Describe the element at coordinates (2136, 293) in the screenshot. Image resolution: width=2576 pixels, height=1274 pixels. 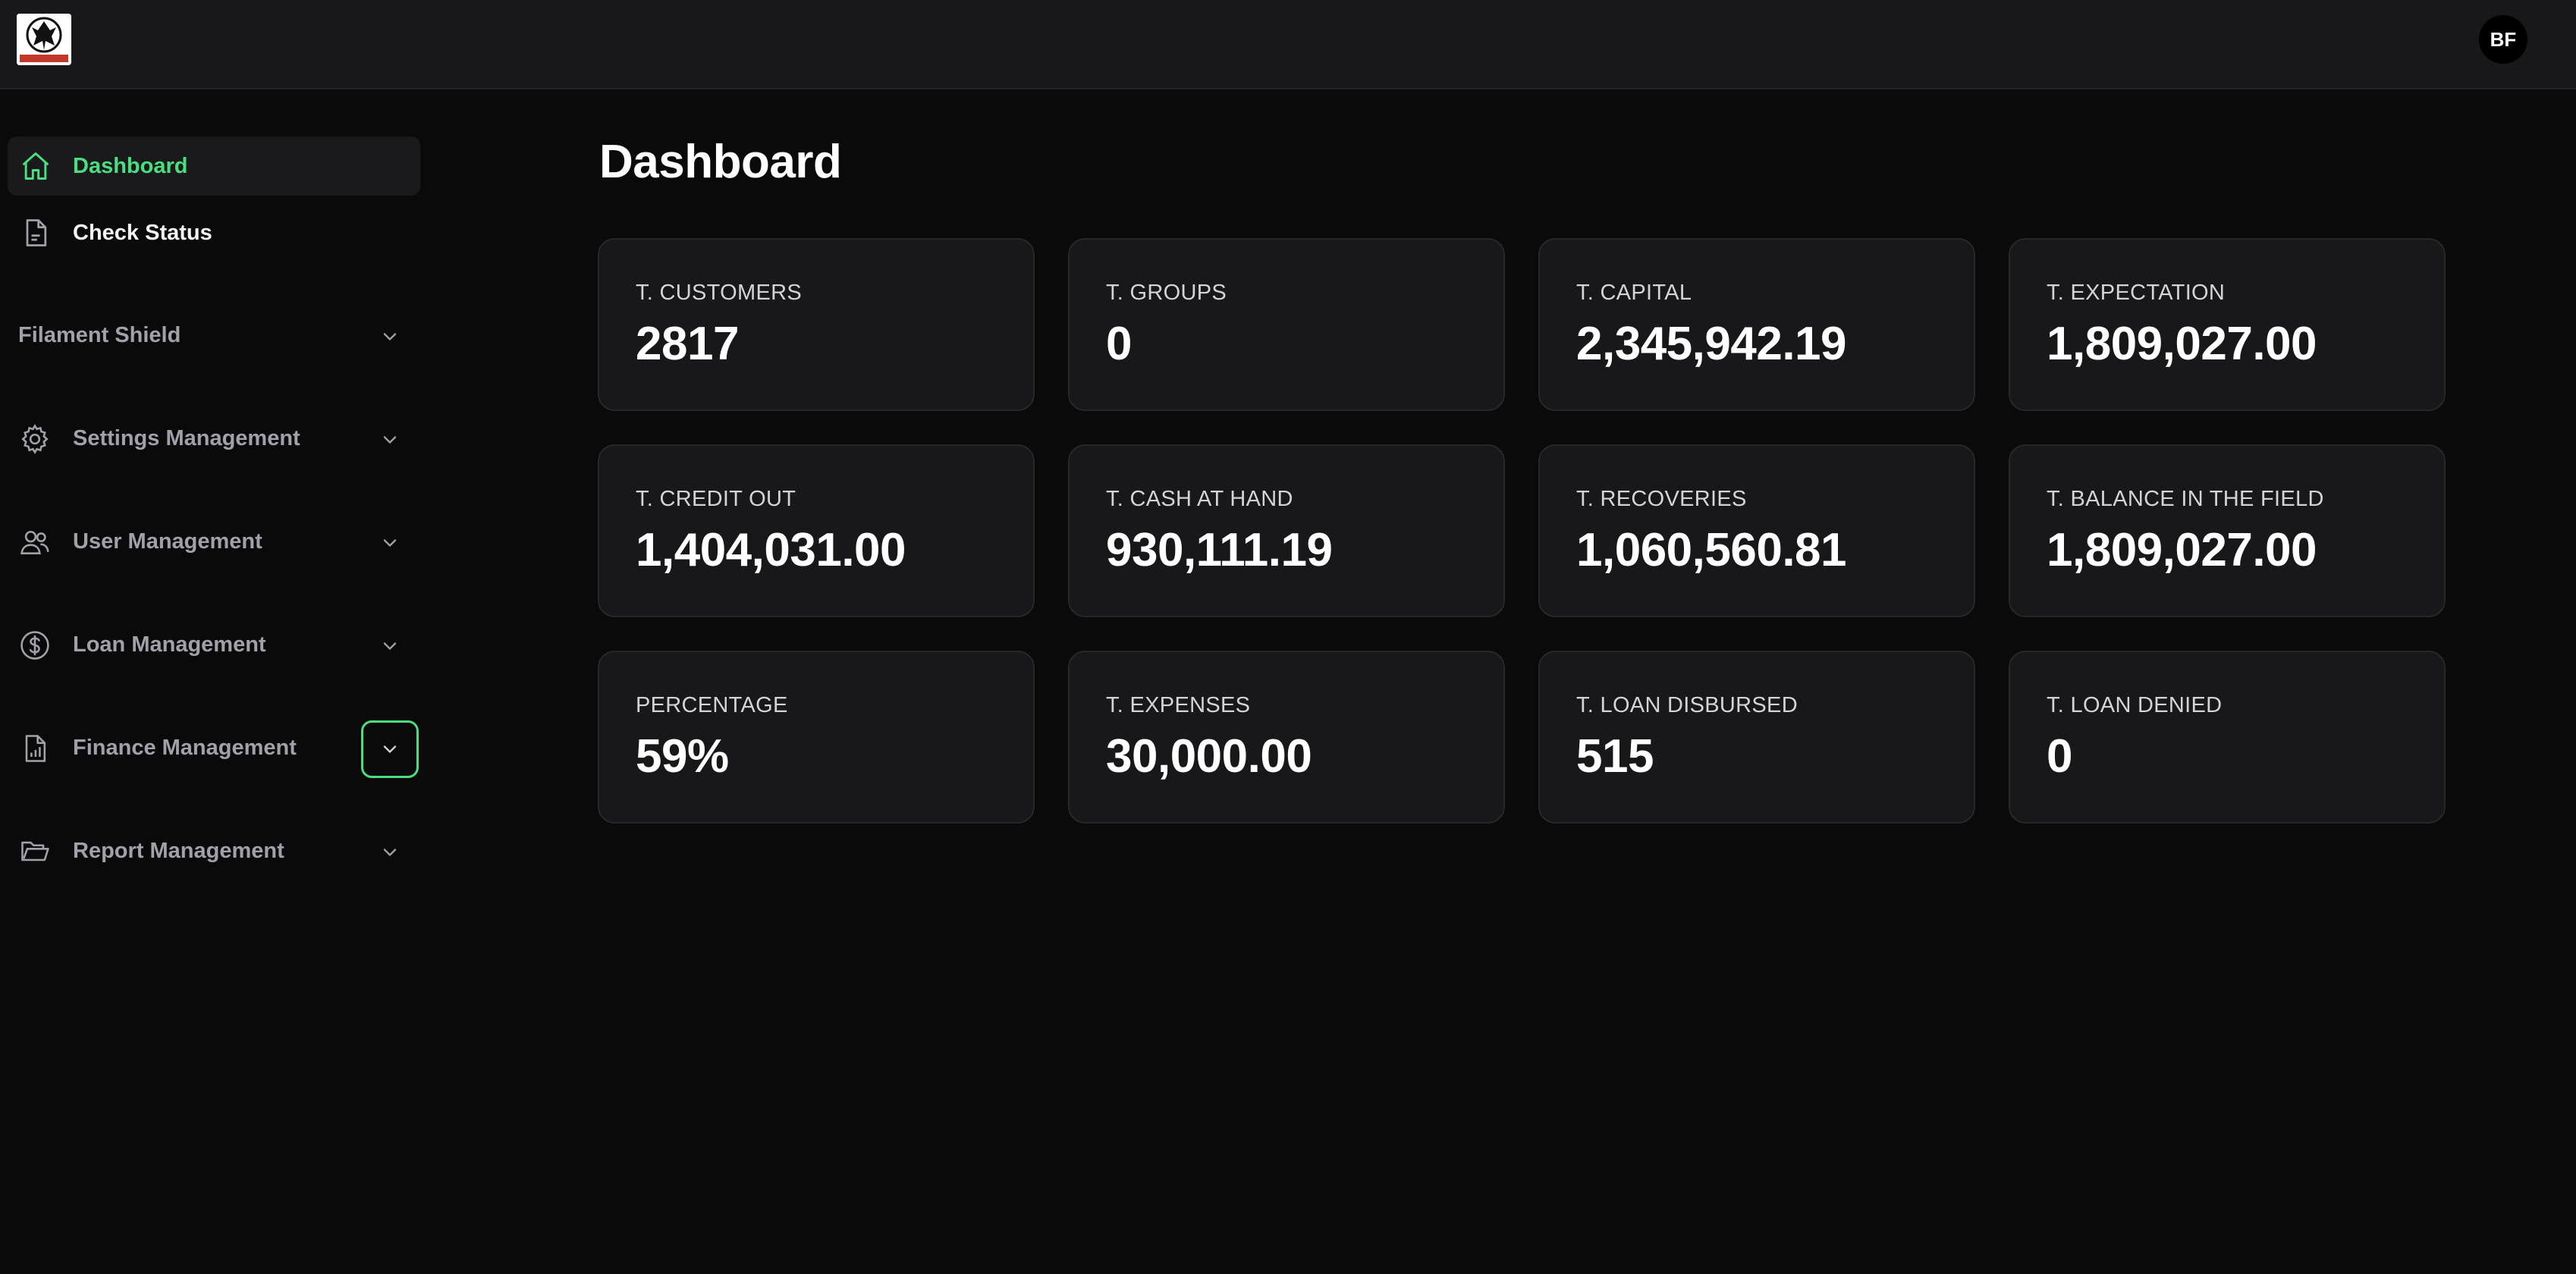
I see `stat-label: T. EXPECTATION` at that location.